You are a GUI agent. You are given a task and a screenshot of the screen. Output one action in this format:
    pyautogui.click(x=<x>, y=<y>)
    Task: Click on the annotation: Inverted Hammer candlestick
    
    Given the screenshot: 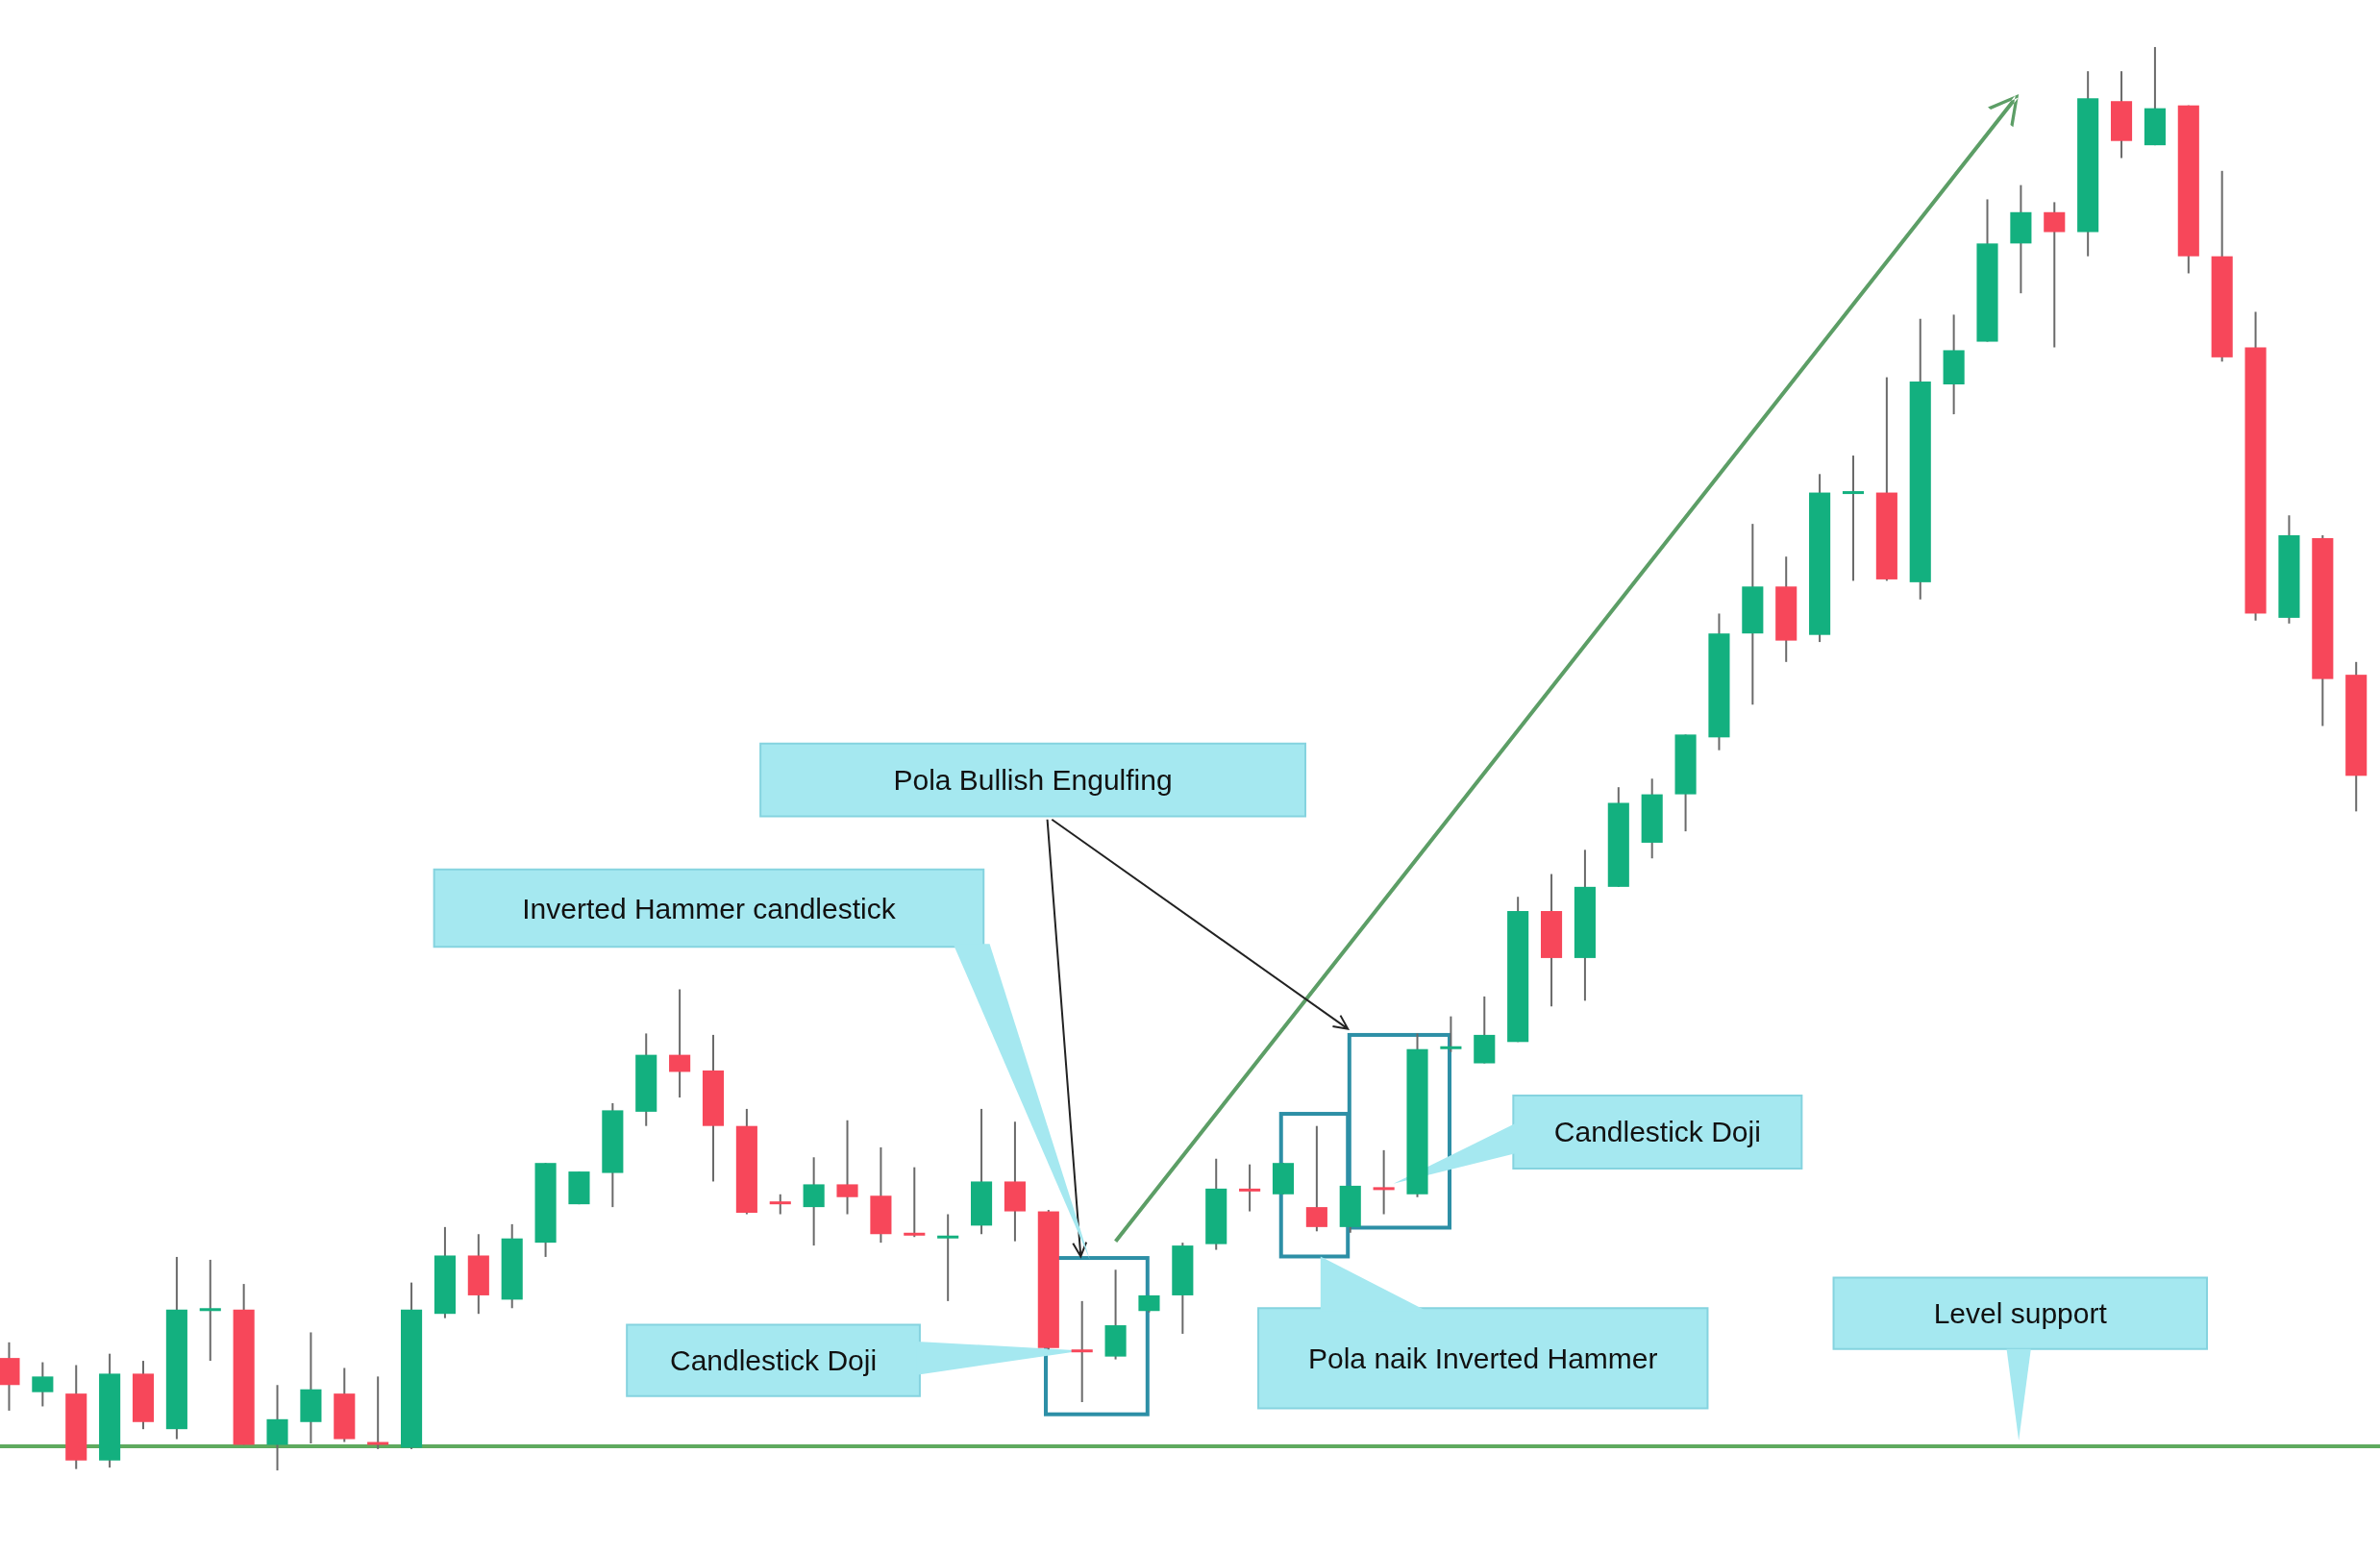 What is the action you would take?
    pyautogui.click(x=710, y=908)
    